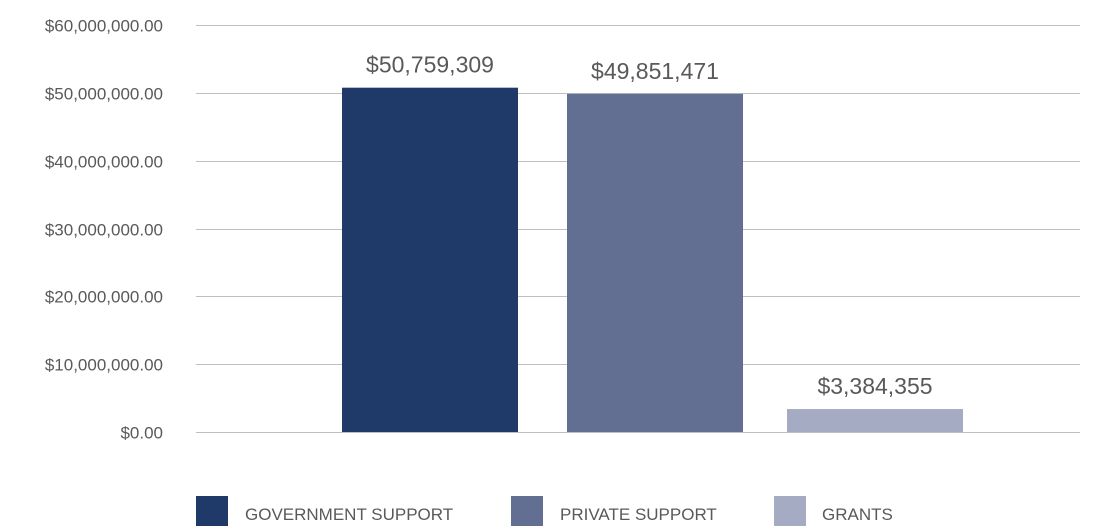  What do you see at coordinates (857, 514) in the screenshot?
I see `legend-label: GRANTS` at bounding box center [857, 514].